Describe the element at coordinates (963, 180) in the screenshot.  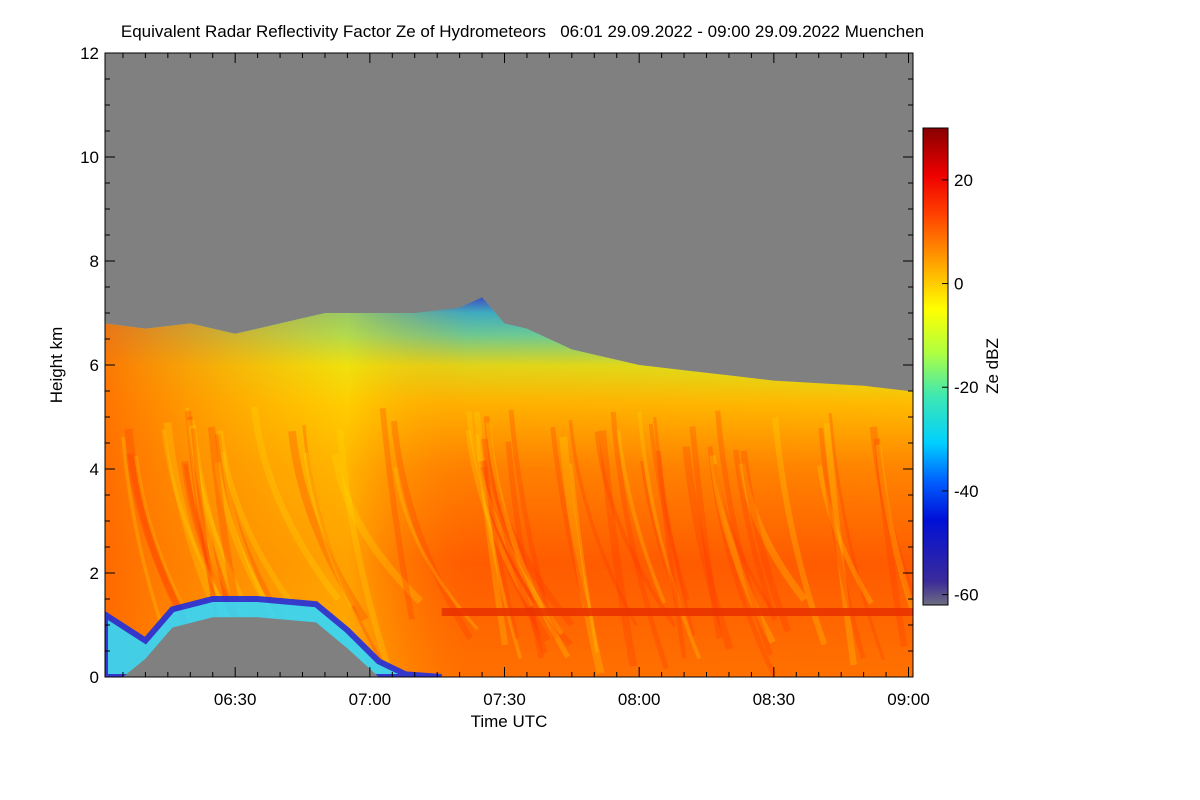
I see `colorbar-tick-label: 20` at that location.